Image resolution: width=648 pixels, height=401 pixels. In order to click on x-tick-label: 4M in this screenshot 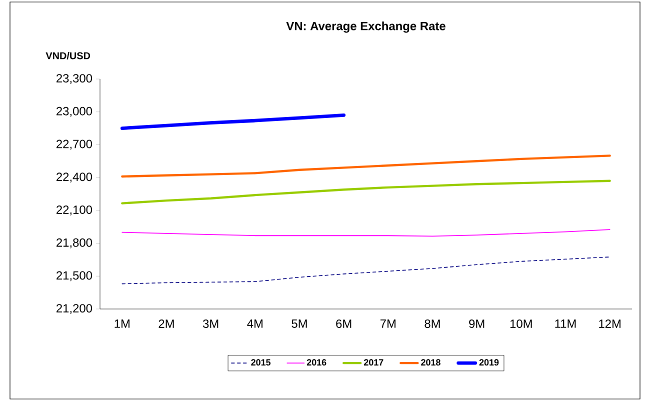, I will do `click(254, 324)`.